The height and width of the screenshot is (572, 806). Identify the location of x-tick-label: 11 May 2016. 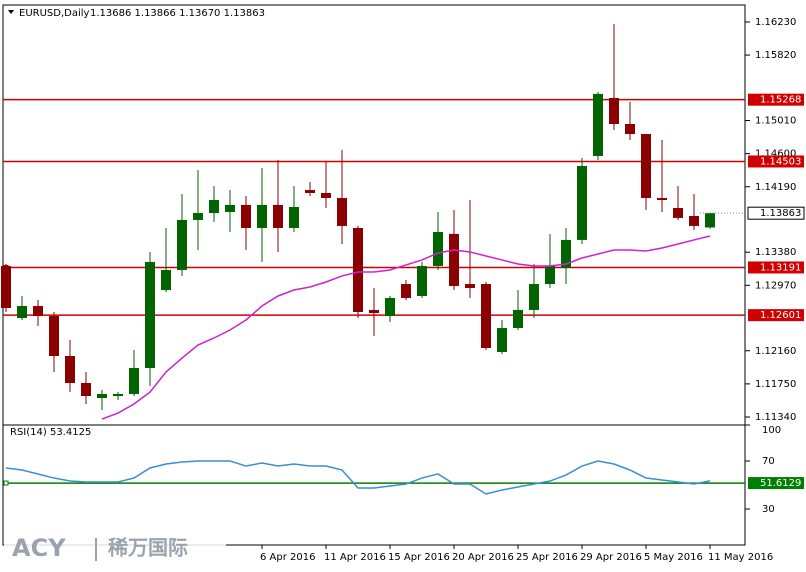
(740, 557).